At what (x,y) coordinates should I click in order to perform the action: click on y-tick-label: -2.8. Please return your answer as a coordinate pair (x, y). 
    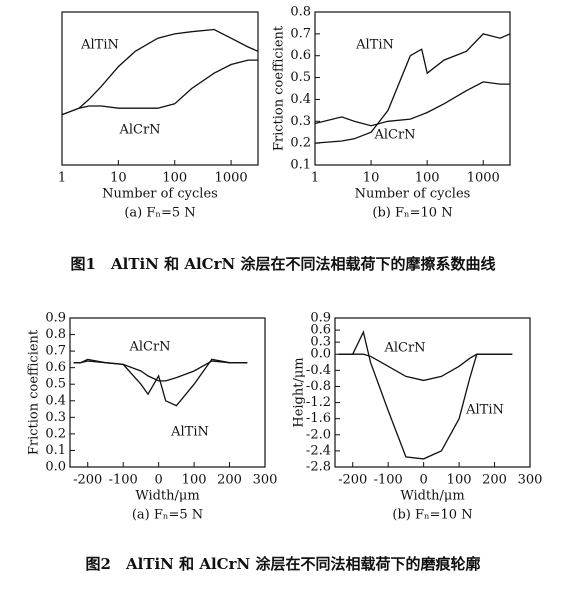
    Looking at the image, I should click on (318, 467).